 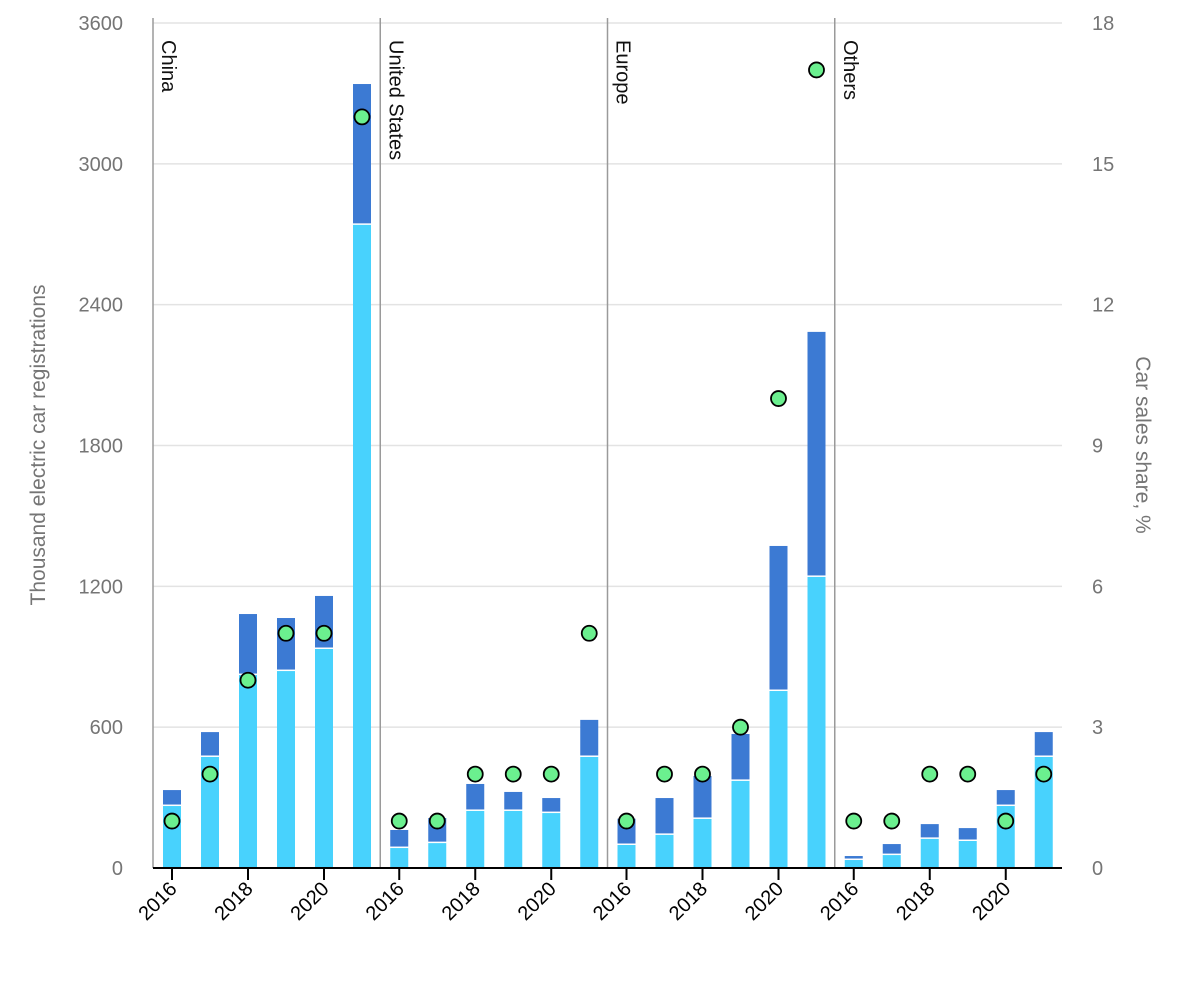 I want to click on y-tick-label: 600, so click(x=106, y=728).